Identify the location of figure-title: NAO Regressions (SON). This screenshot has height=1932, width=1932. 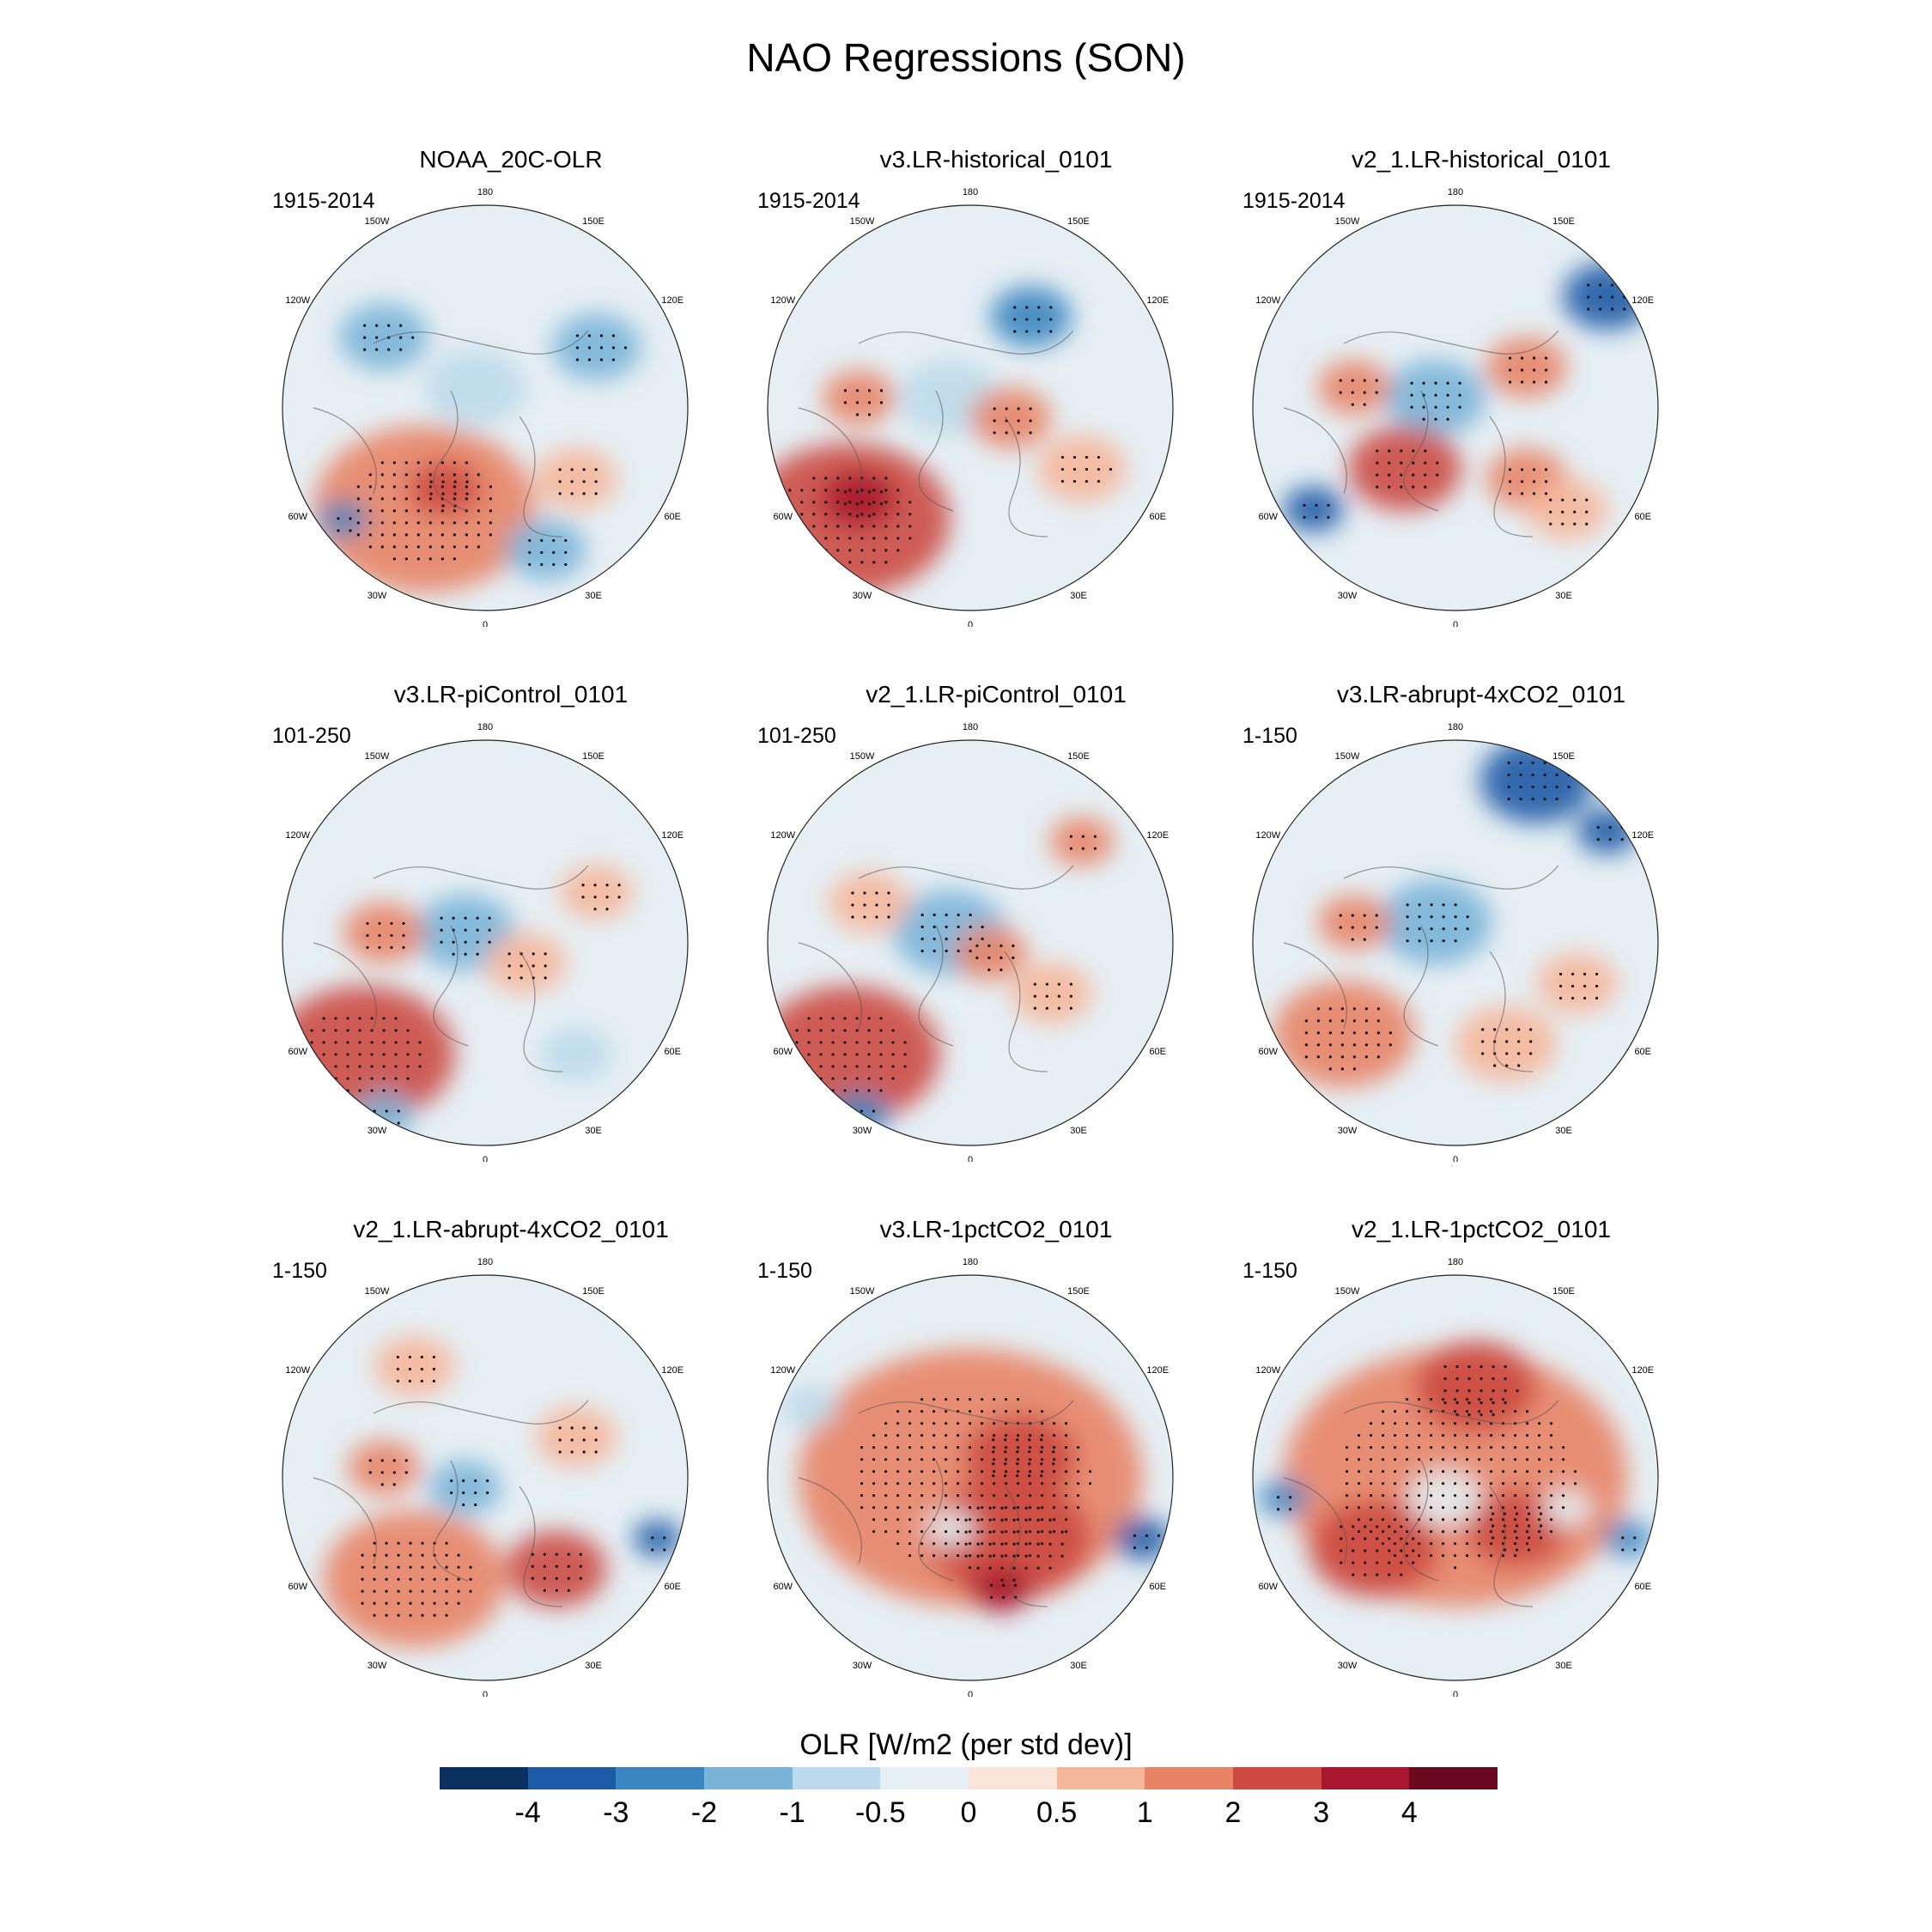
(966, 58).